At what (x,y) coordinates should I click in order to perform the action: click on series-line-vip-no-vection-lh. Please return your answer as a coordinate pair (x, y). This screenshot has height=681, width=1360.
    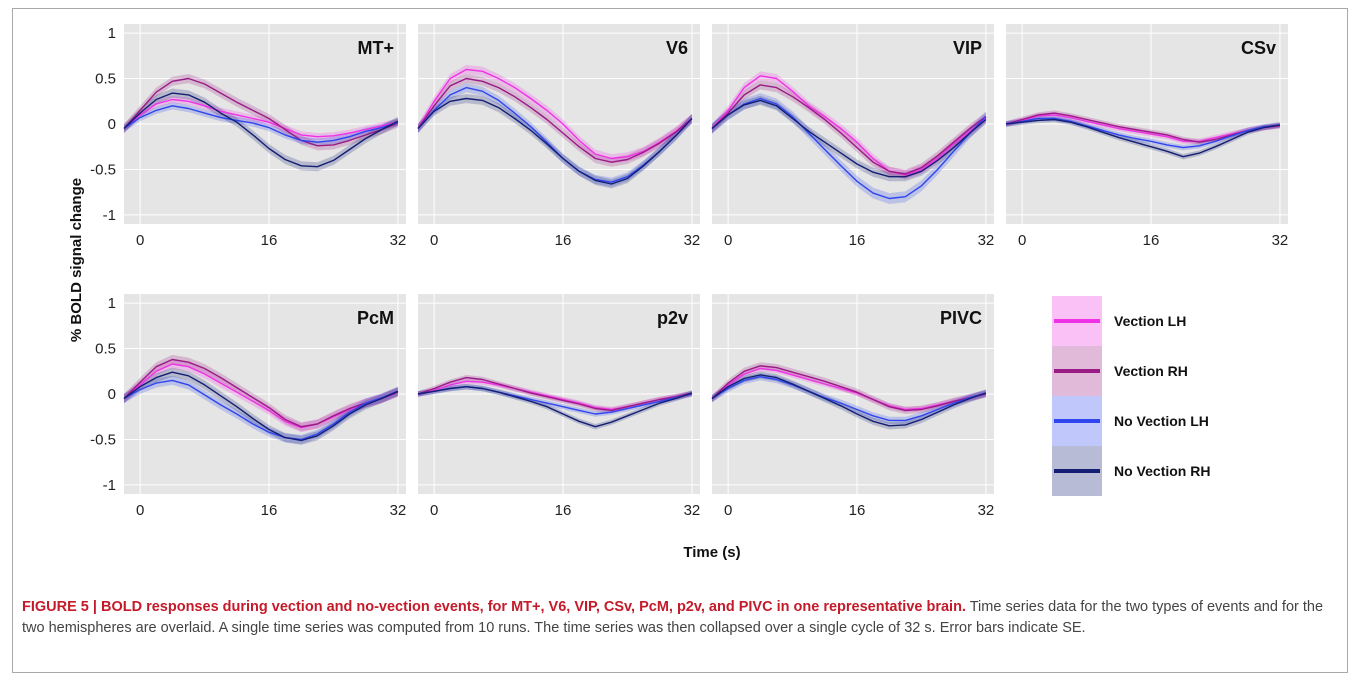
    Looking at the image, I should click on (849, 148).